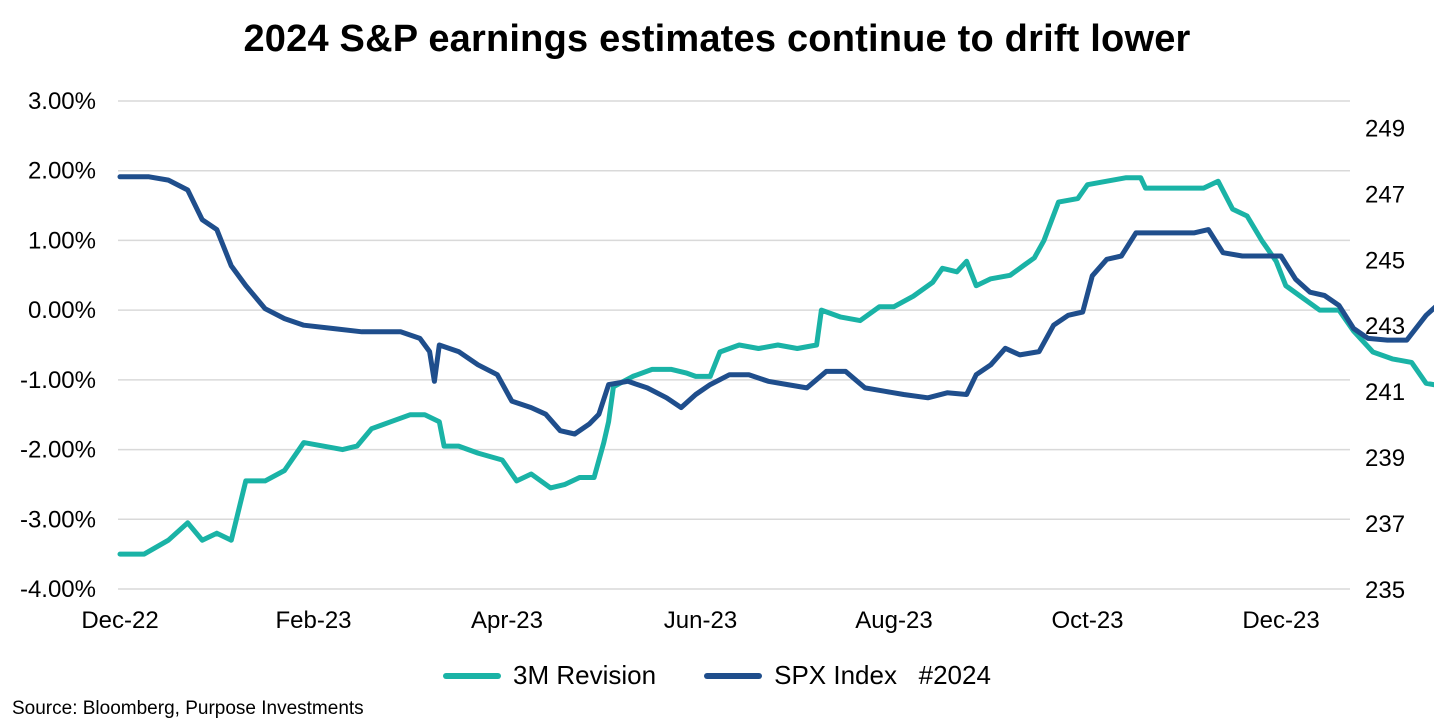  I want to click on legend-item-3m-revision: 3M Revision, so click(549, 675).